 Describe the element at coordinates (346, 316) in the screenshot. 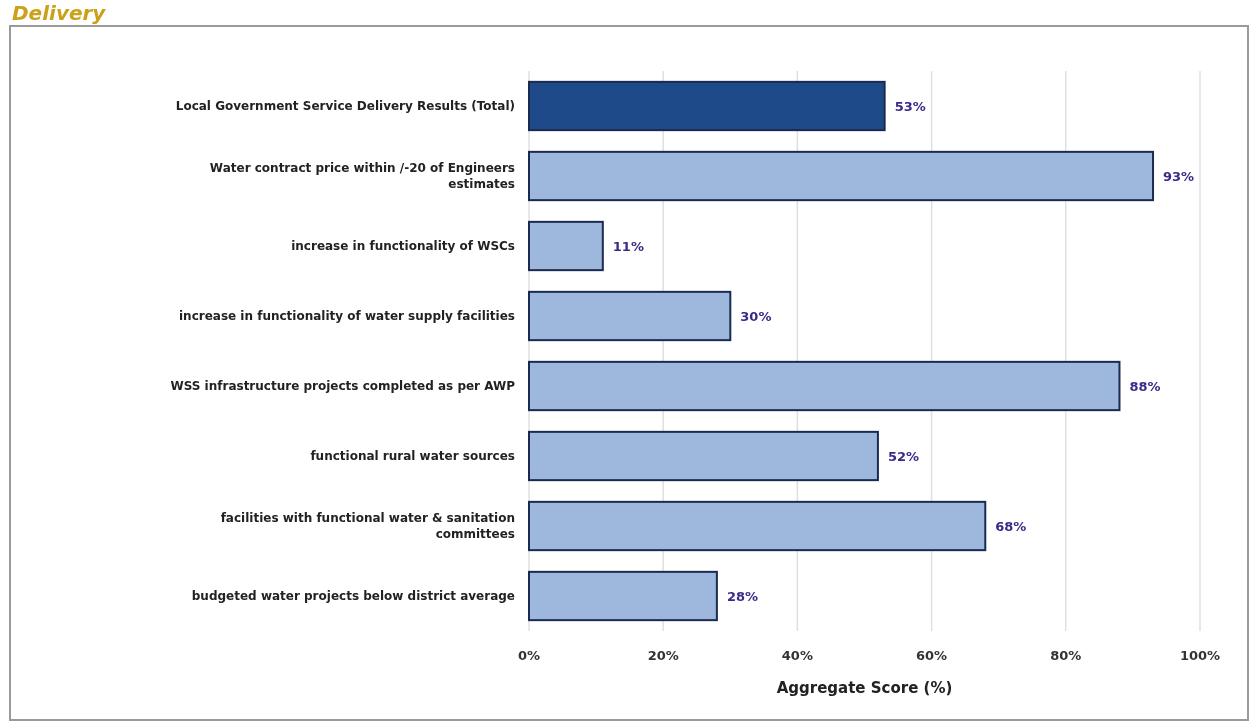

I see `y-tick-label: increase in functionality of water supply facilities` at that location.